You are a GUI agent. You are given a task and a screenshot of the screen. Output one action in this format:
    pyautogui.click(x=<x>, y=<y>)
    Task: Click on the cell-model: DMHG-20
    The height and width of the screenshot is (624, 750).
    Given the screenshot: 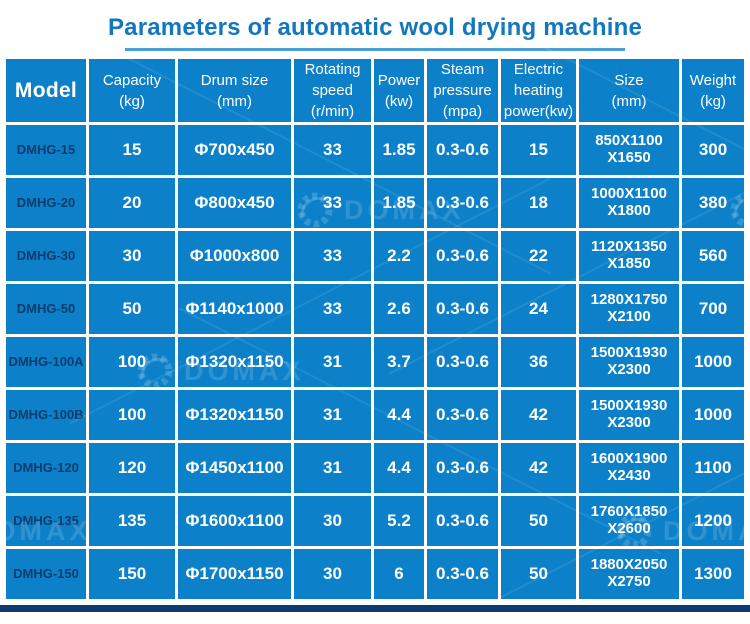 What is the action you would take?
    pyautogui.click(x=46, y=203)
    